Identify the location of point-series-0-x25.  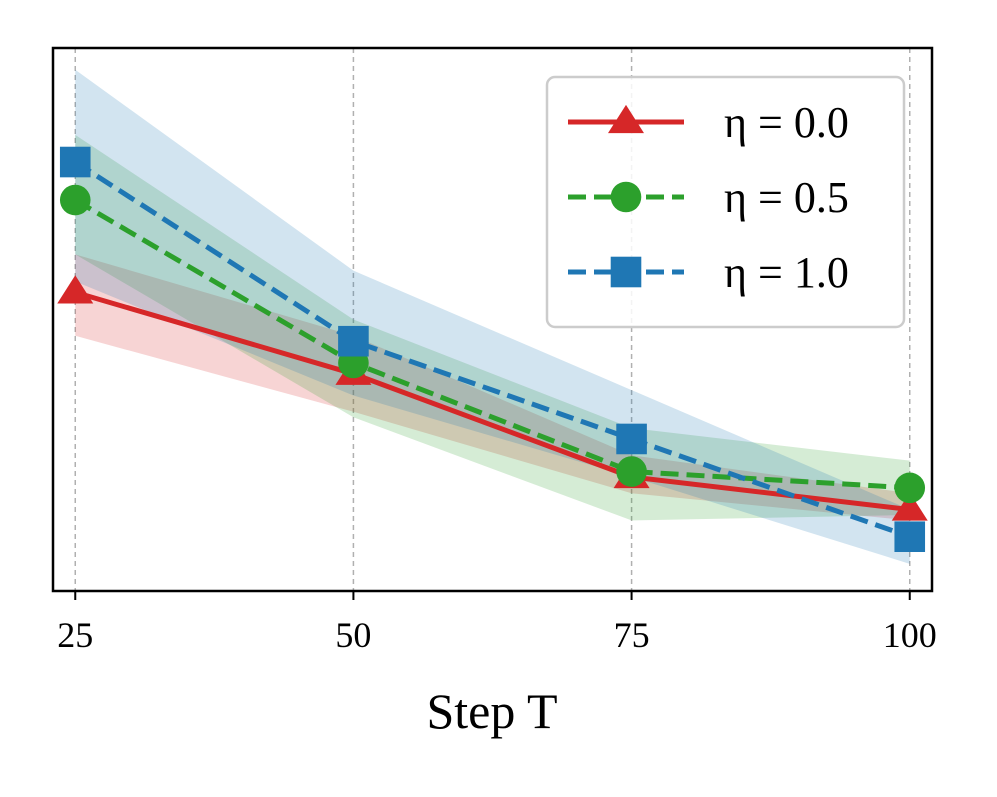
(75, 289).